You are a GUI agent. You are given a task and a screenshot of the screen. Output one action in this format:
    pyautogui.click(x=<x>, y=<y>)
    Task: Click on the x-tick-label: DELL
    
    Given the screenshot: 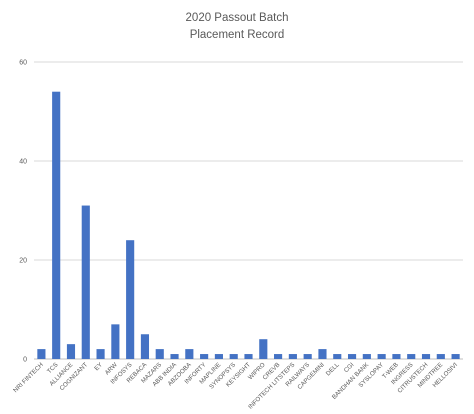 What is the action you would take?
    pyautogui.click(x=333, y=369)
    